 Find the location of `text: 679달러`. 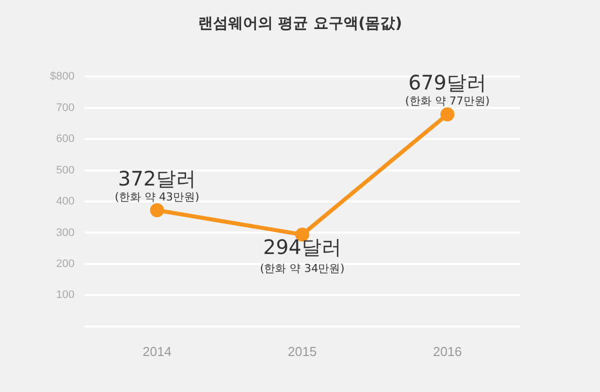

text: 679달러 is located at coordinates (447, 82).